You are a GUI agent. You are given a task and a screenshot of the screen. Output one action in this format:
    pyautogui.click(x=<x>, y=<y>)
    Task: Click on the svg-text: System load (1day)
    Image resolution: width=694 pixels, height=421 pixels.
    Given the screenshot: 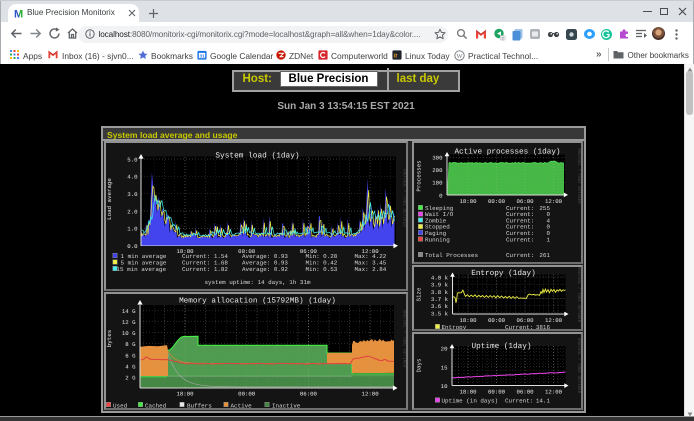 What is the action you would take?
    pyautogui.click(x=257, y=156)
    